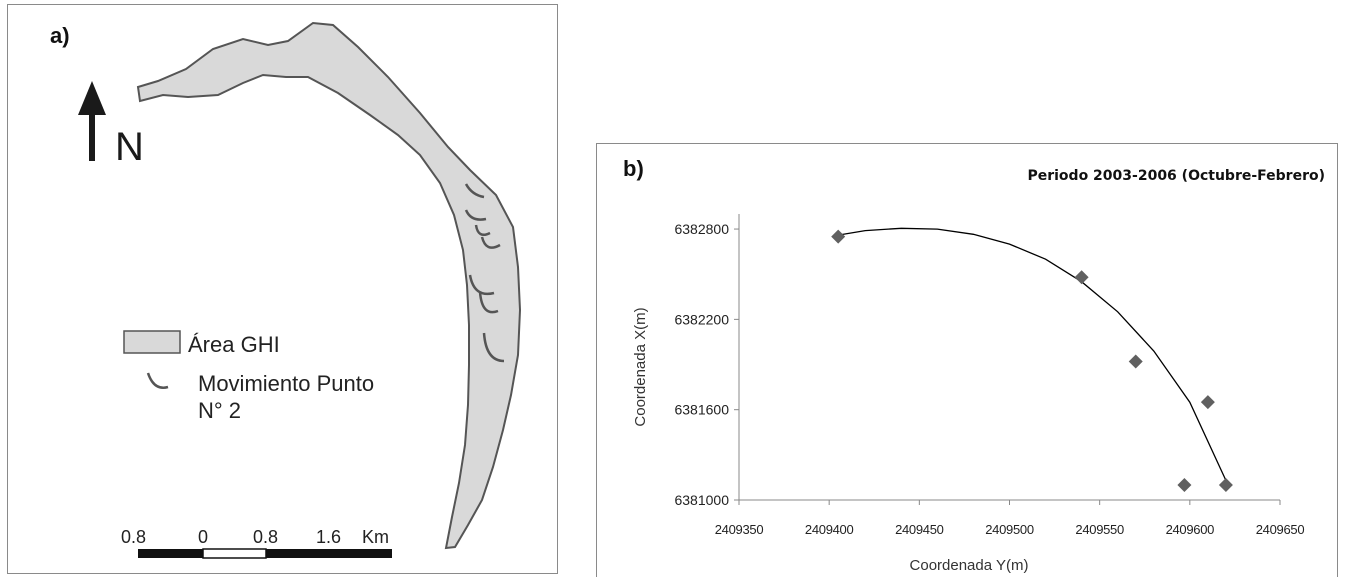 The width and height of the screenshot is (1346, 578). I want to click on x-tick-label: 2409600, so click(1190, 529).